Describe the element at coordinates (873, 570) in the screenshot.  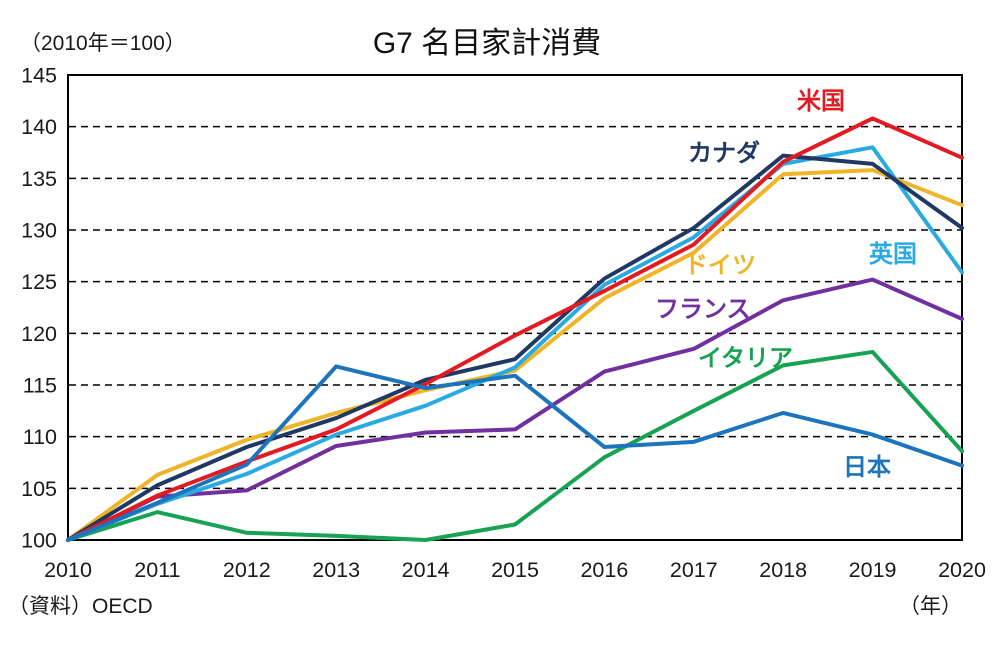
I see `x-tick-2019: 2019` at that location.